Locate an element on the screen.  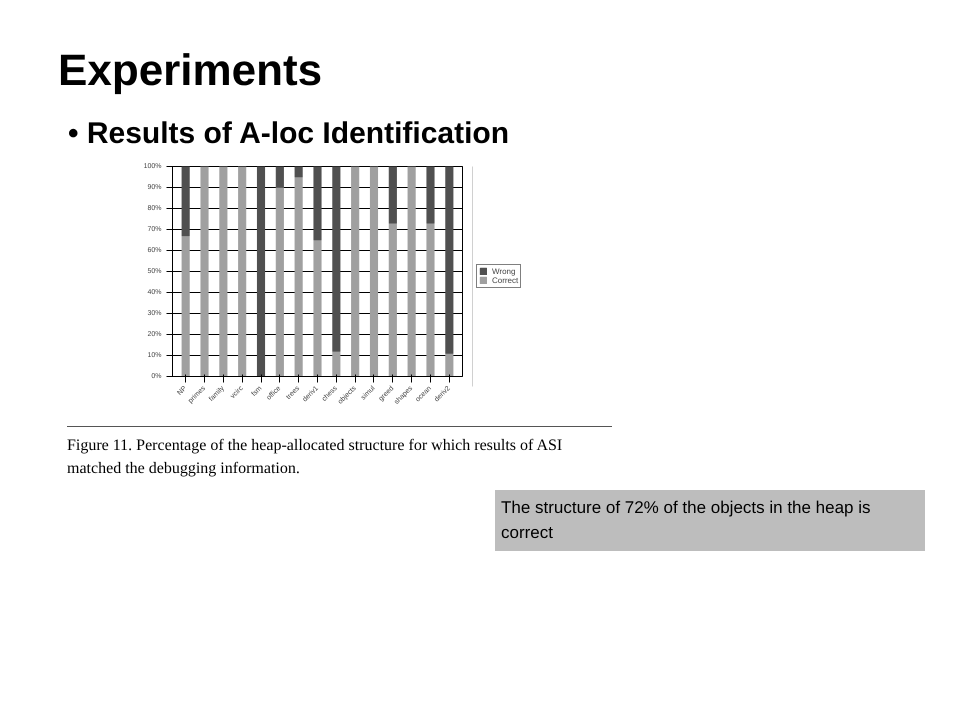
legend-label: Correct is located at coordinates (505, 280).